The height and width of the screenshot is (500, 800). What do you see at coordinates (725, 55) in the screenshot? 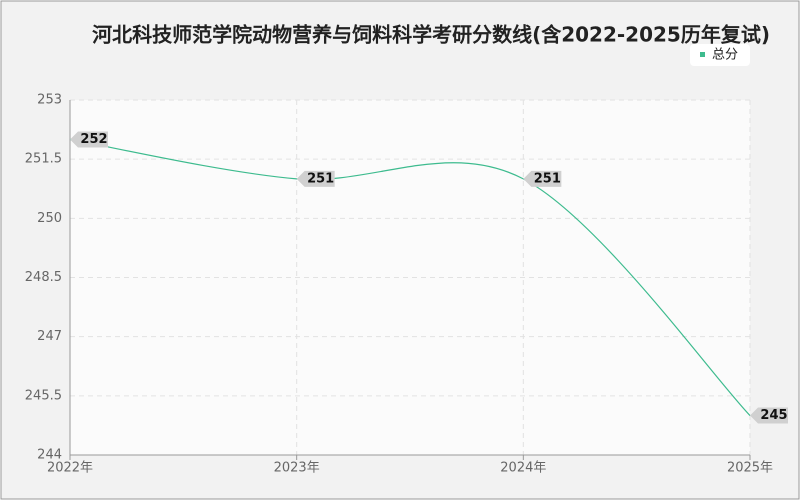
I see `legend-label: 总分` at bounding box center [725, 55].